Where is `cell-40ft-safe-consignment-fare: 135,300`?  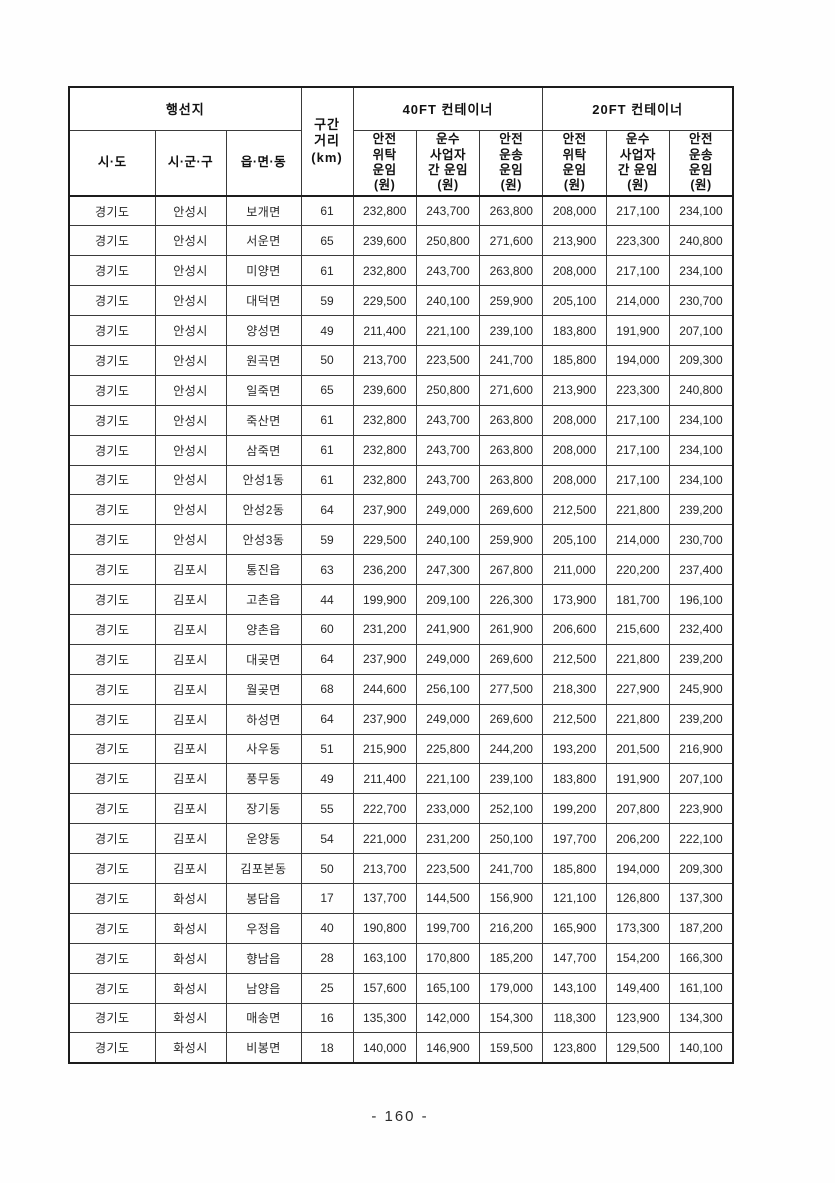 cell-40ft-safe-consignment-fare: 135,300 is located at coordinates (384, 1018).